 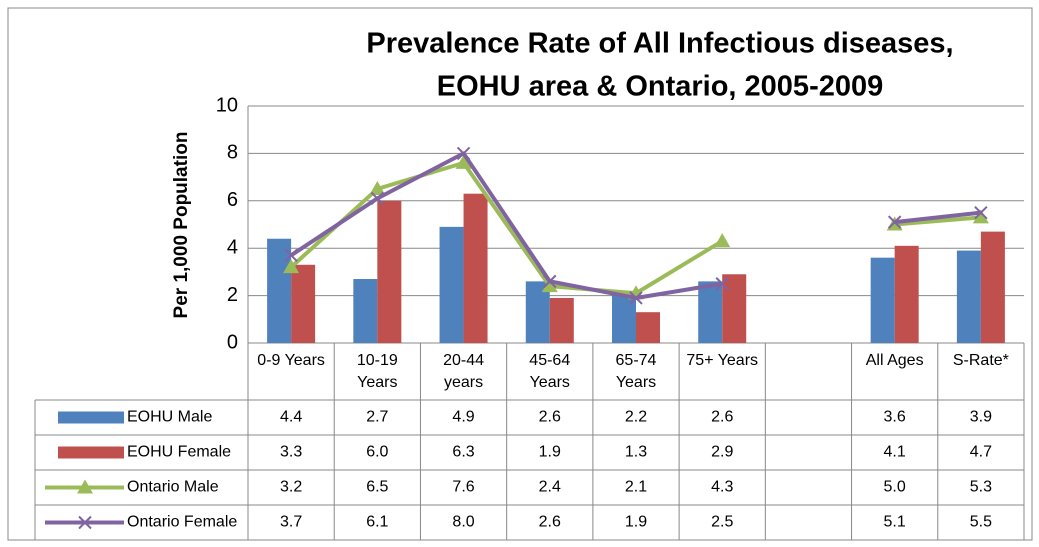 What do you see at coordinates (636, 487) in the screenshot?
I see `table-cell: 2.1` at bounding box center [636, 487].